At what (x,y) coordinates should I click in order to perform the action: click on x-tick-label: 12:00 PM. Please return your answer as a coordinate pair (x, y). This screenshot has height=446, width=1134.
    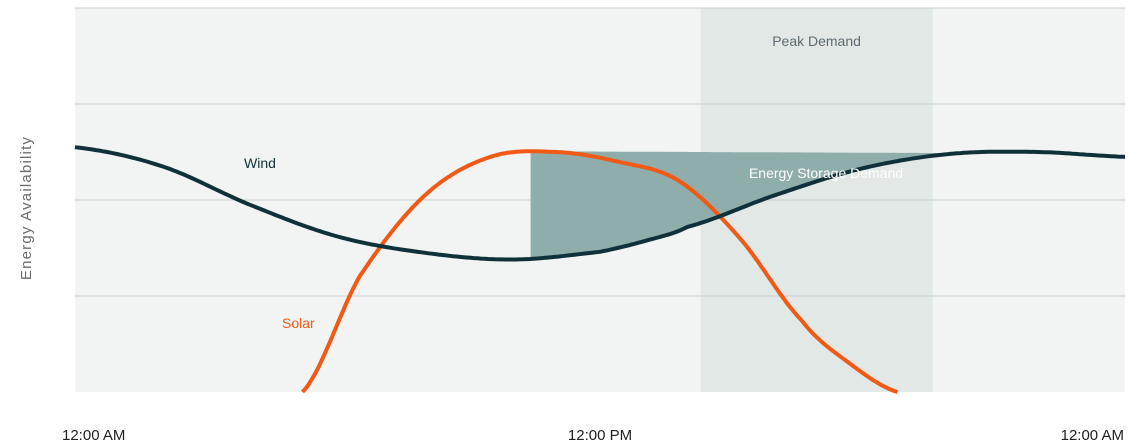
    Looking at the image, I should click on (600, 435).